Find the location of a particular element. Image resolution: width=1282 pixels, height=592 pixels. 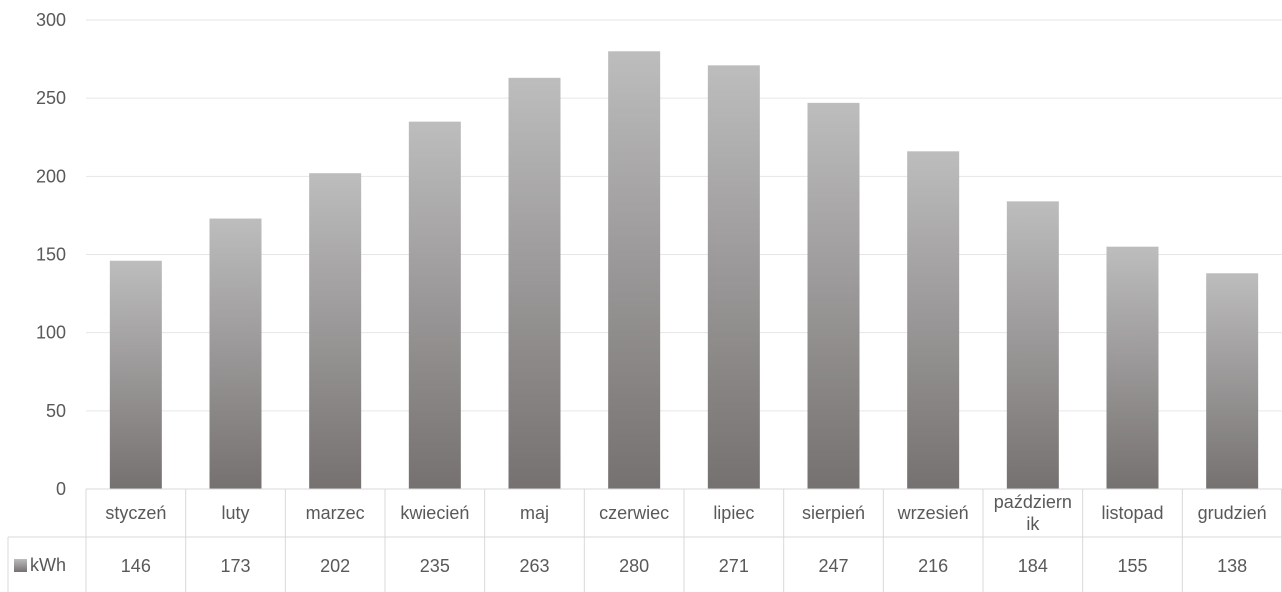

value-label: 202 is located at coordinates (335, 566).